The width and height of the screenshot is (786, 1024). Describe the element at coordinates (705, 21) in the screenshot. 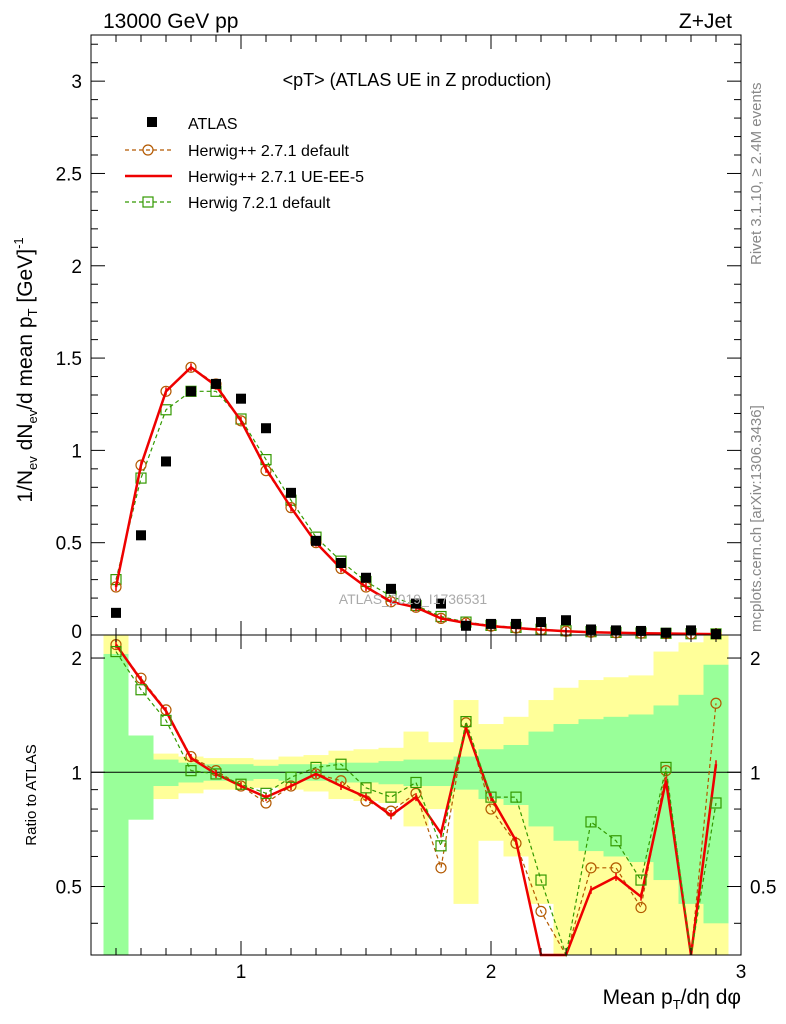

I see `header-right: Z+Jet` at that location.